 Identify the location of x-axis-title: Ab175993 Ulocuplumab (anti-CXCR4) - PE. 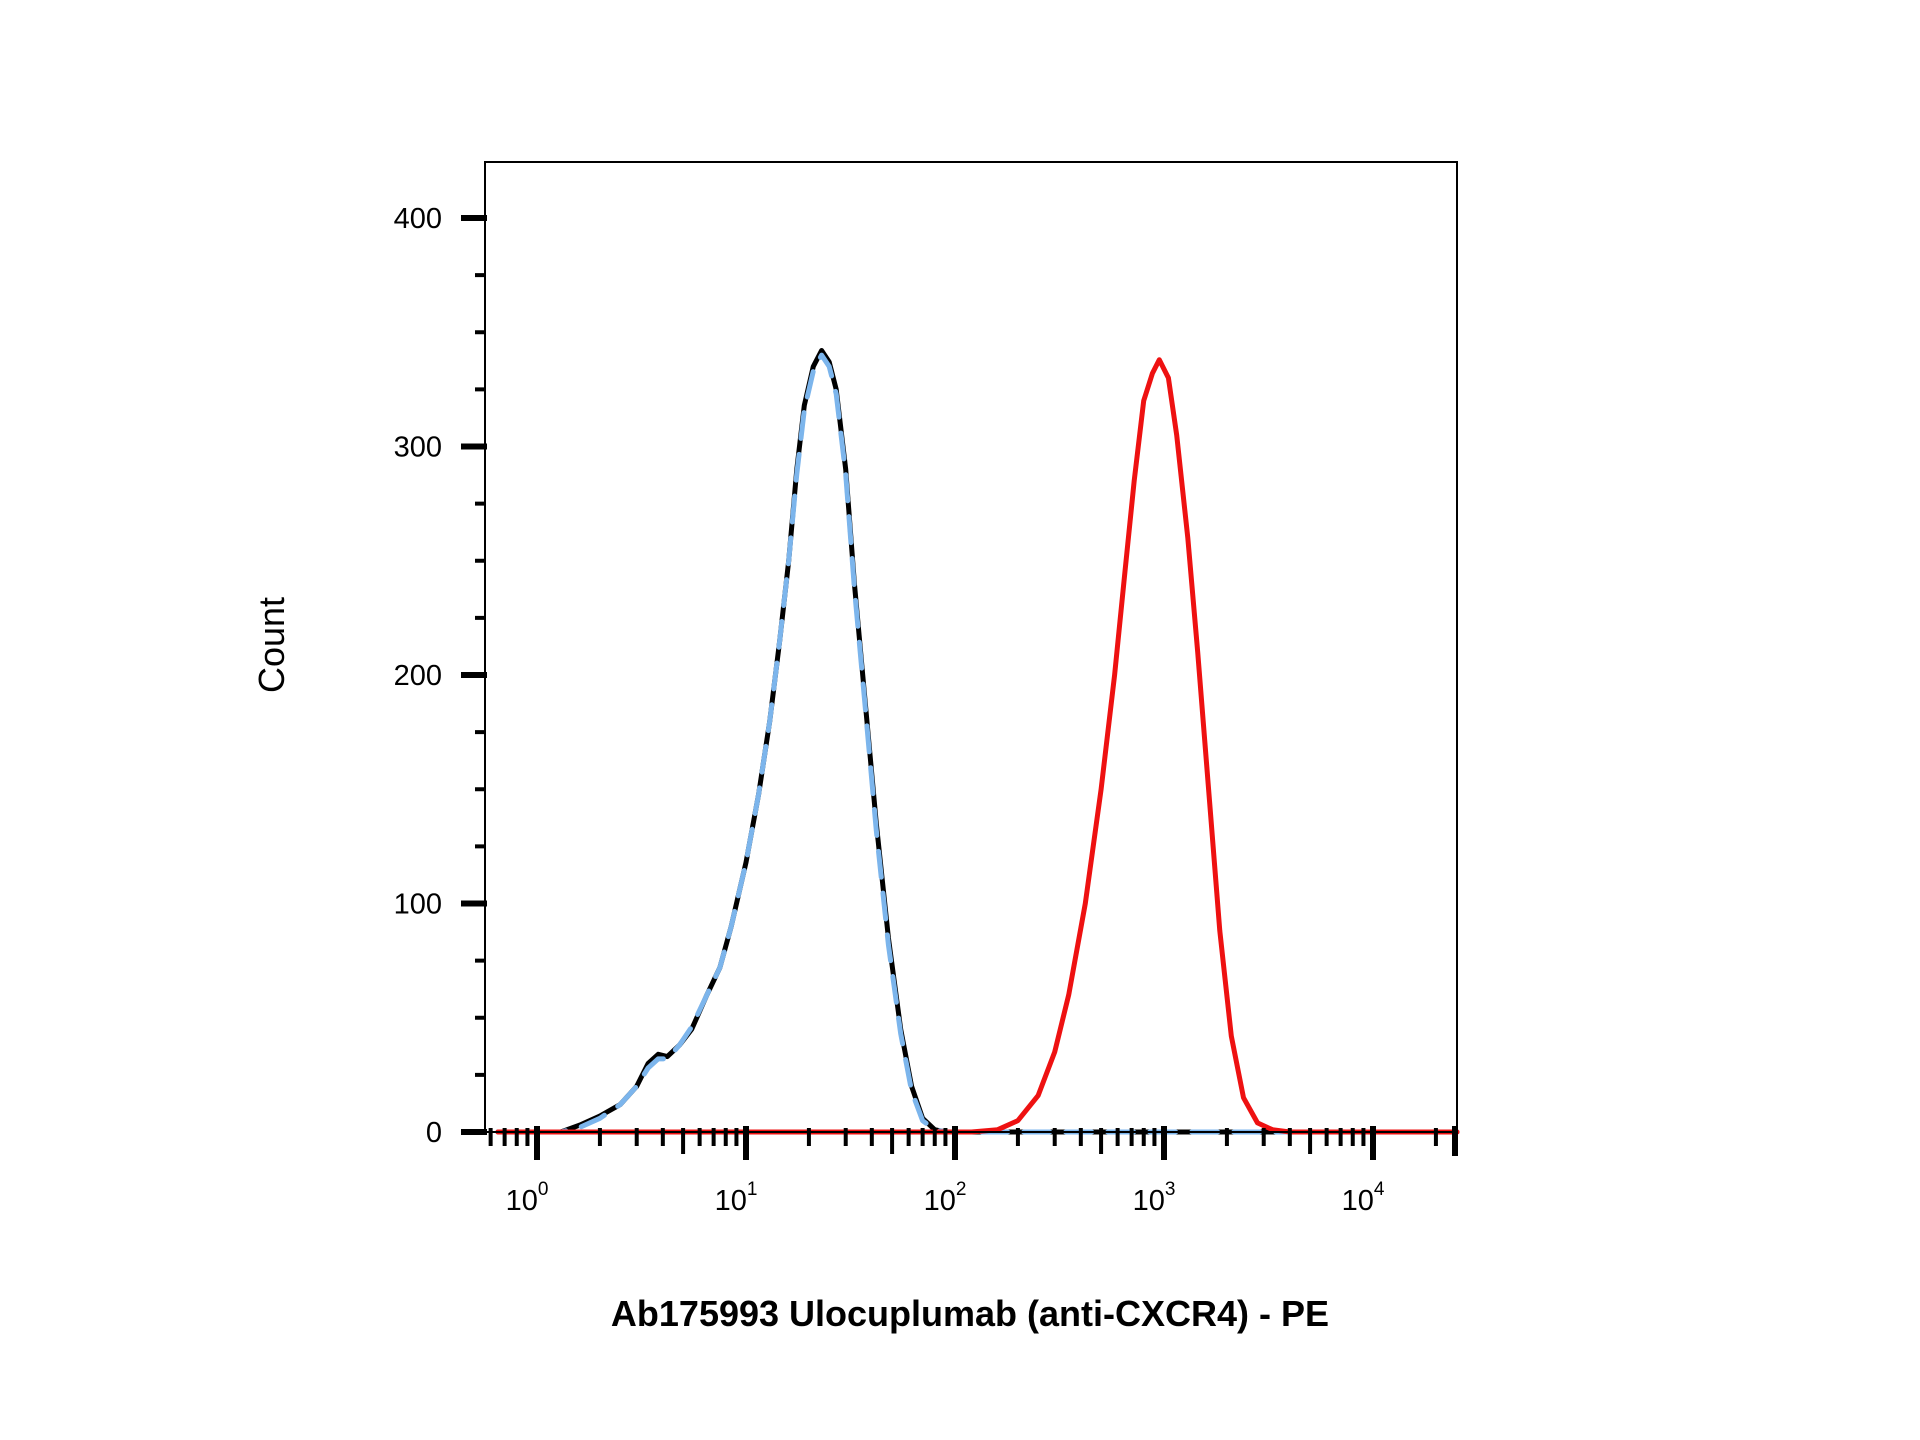
(970, 1313).